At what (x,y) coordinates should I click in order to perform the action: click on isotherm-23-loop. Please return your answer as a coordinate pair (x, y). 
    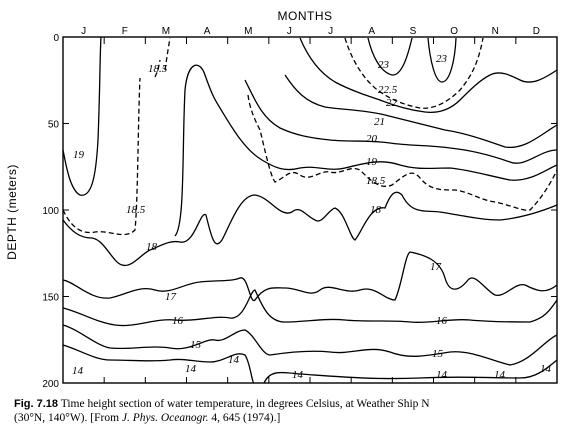
    Looking at the image, I should click on (442, 60).